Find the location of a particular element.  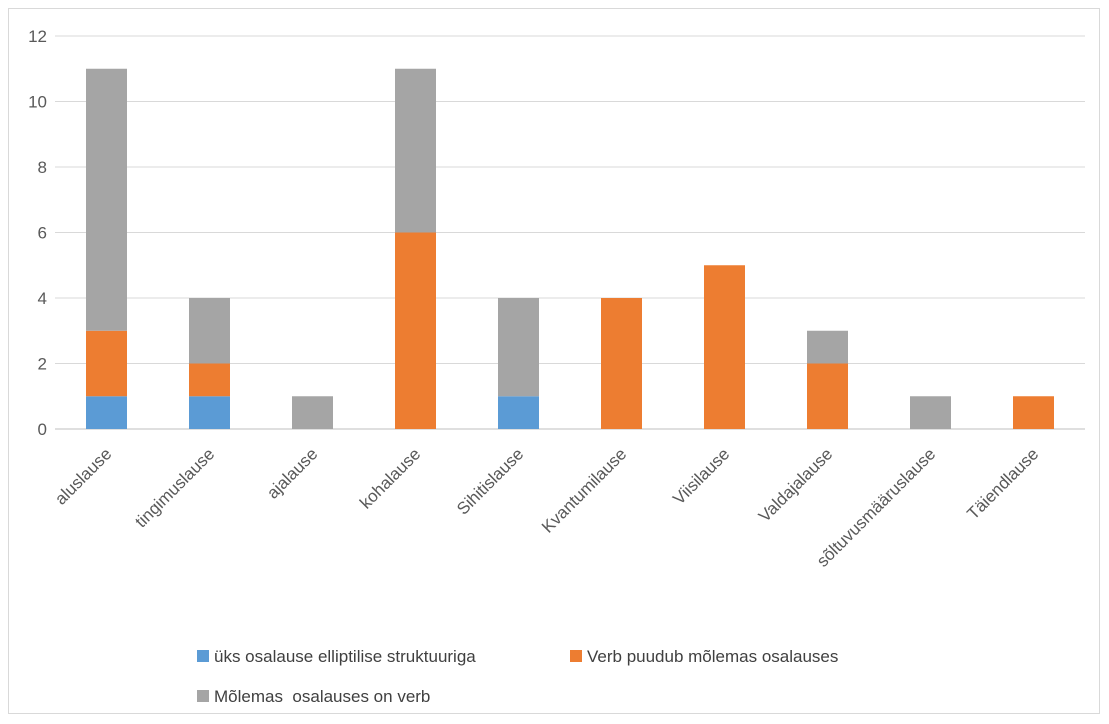

y-axis-ticks: 0 2 4 6 8 10 12 is located at coordinates (37, 233).